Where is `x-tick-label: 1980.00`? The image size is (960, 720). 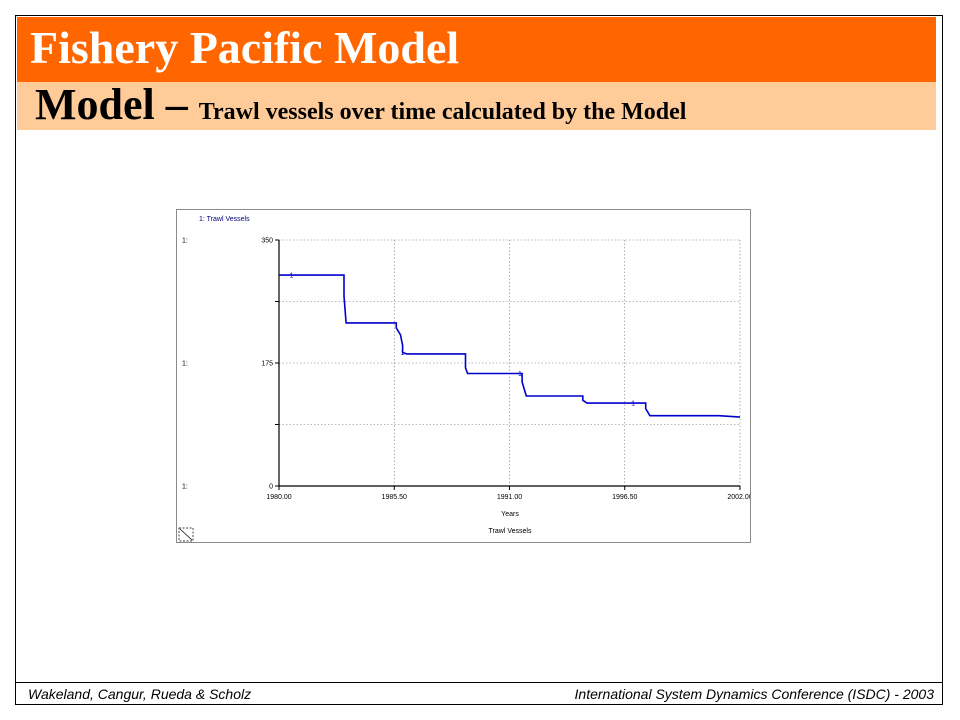
x-tick-label: 1980.00 is located at coordinates (278, 497).